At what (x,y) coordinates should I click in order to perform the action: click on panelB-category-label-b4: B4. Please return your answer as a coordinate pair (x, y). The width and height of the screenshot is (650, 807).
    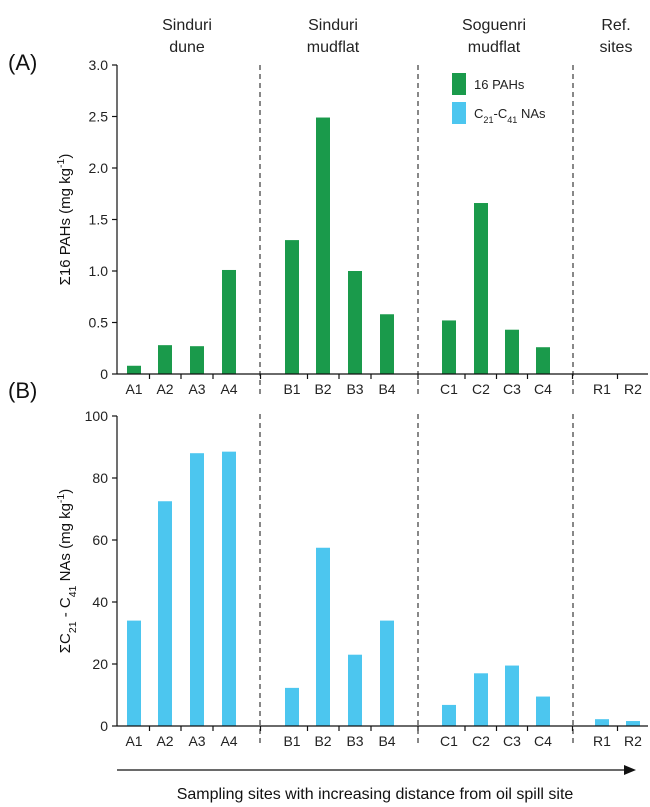
    Looking at the image, I should click on (386, 741).